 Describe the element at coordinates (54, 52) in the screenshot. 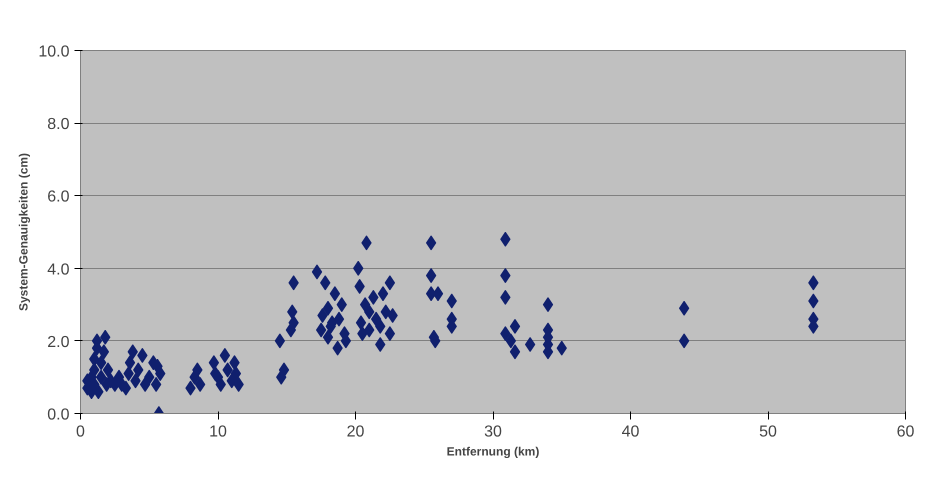

I see `y-tick-label: 10.0` at that location.